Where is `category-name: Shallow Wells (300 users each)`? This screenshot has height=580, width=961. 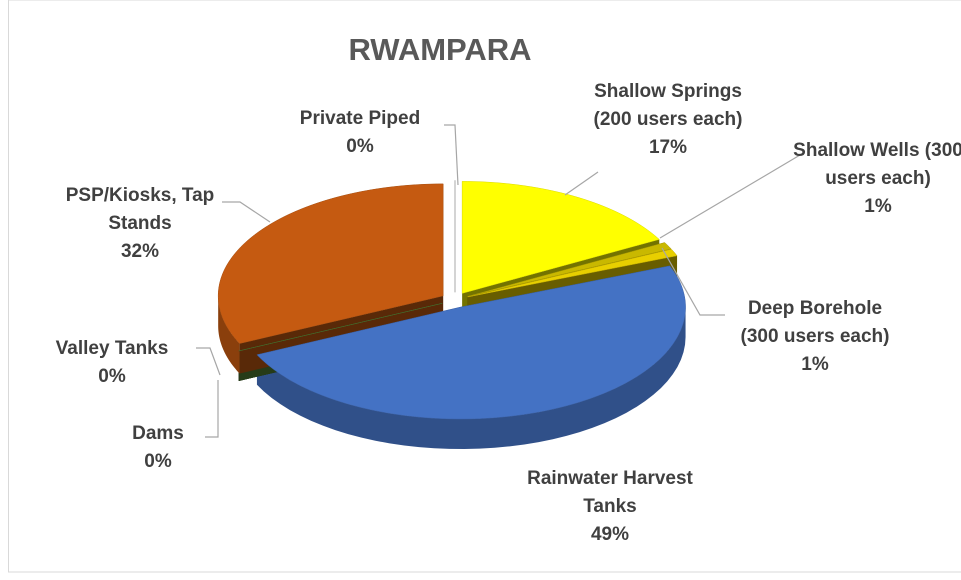 category-name: Shallow Wells (300 users each) is located at coordinates (877, 164).